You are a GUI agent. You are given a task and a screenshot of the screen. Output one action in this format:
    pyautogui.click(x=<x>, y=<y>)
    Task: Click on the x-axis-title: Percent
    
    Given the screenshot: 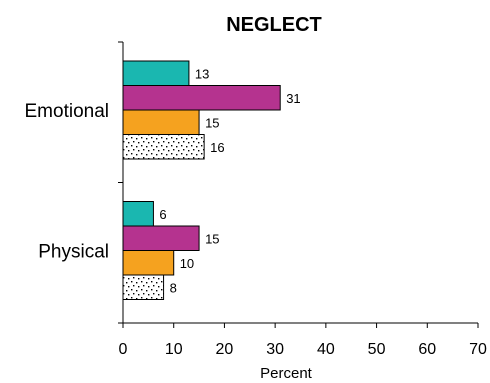 What is the action you would take?
    pyautogui.click(x=286, y=373)
    